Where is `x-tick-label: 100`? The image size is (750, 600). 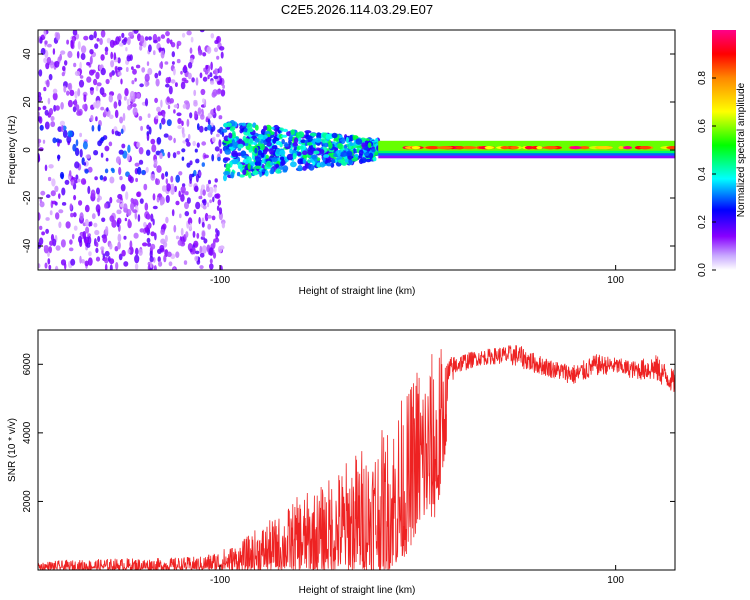
x-tick-label: 100 is located at coordinates (615, 580).